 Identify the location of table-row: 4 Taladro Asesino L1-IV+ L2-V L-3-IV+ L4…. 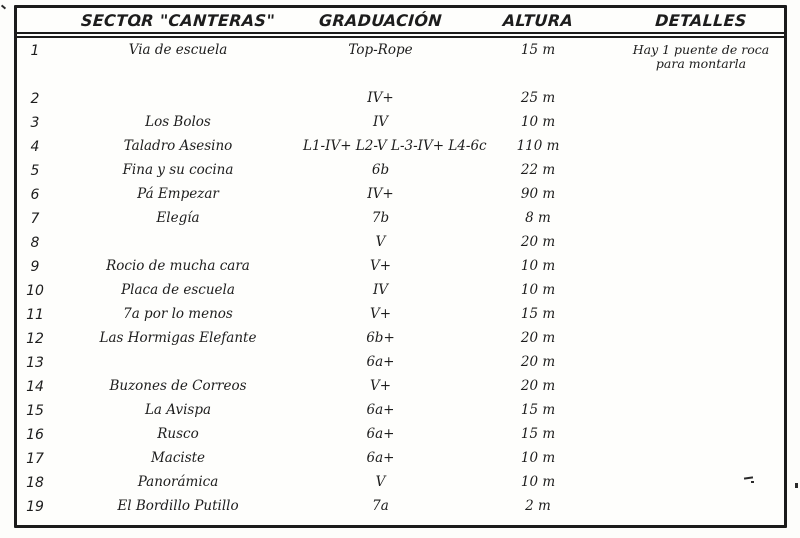
(400, 149).